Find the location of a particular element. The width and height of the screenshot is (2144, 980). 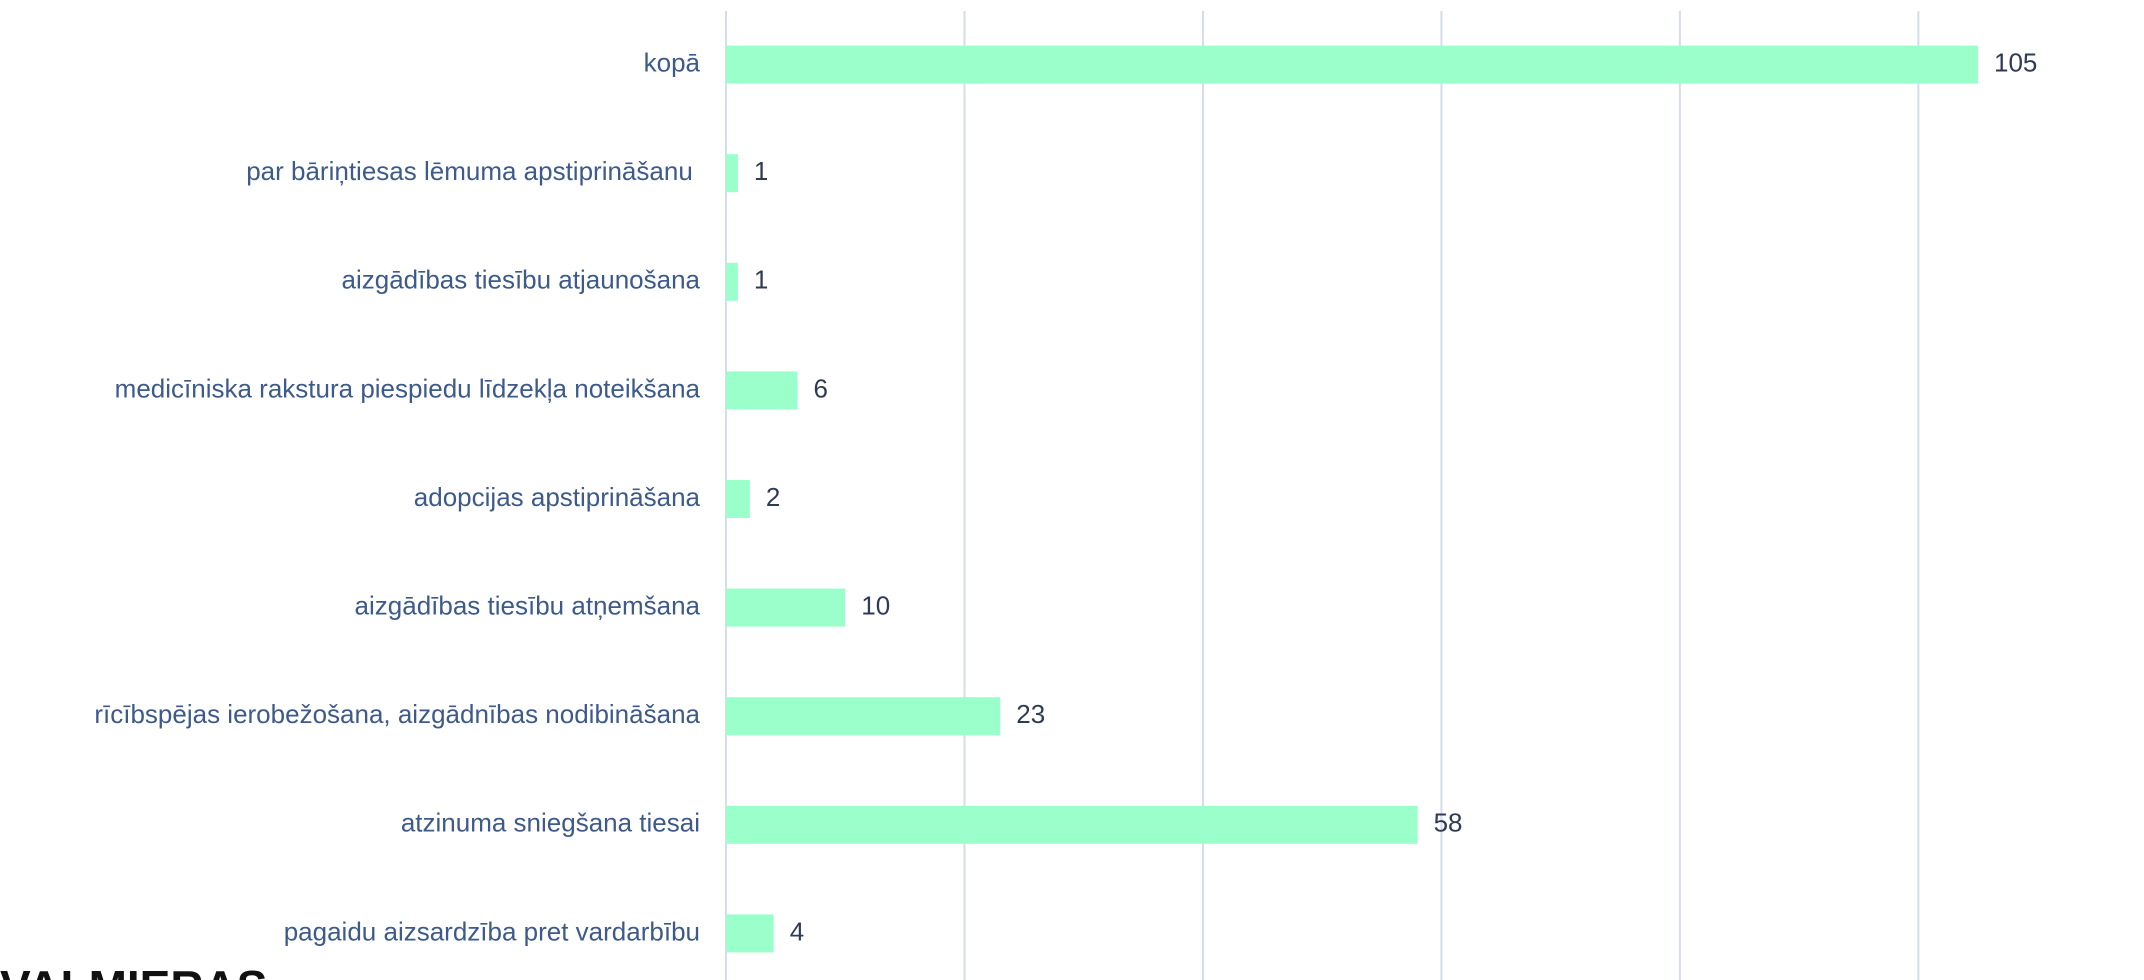

category-label: adopcijas apstiprināšana is located at coordinates (557, 497).